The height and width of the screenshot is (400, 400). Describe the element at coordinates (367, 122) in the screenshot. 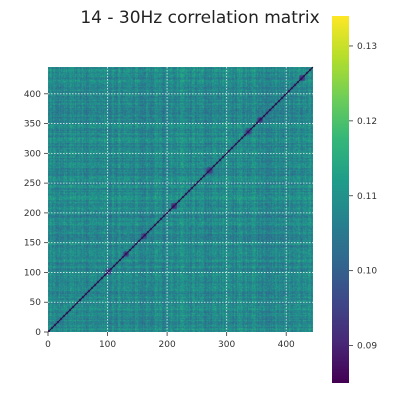

I see `colorbar-tick-label: 0.12` at that location.